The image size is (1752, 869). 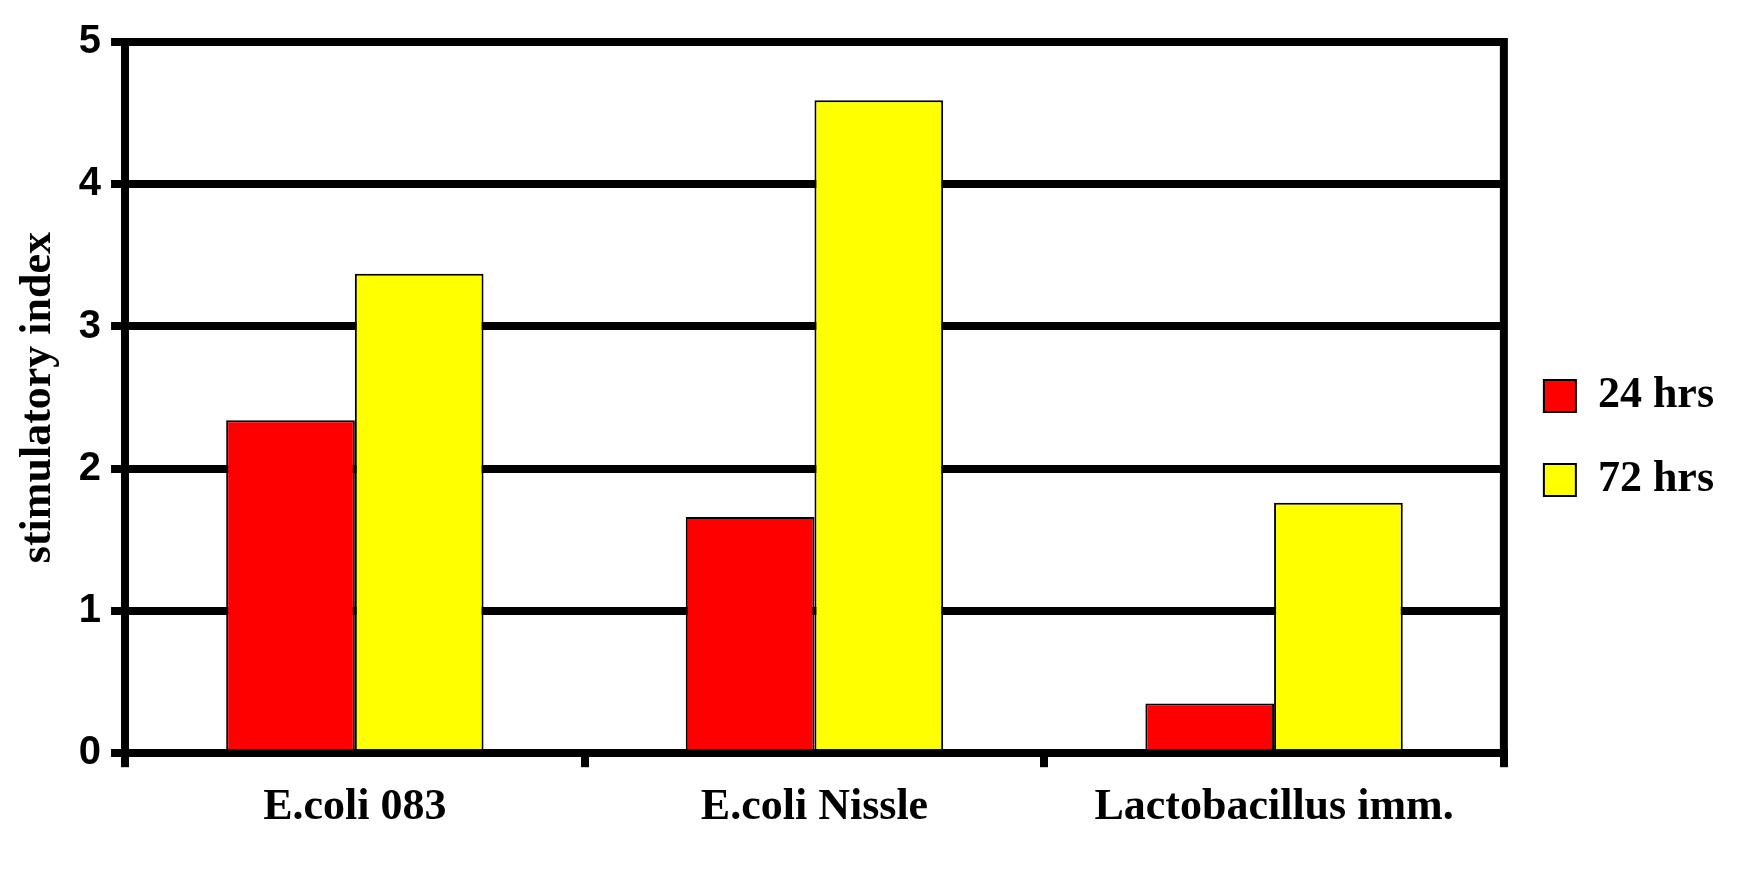 What do you see at coordinates (90, 750) in the screenshot?
I see `y-tick-label: 0` at bounding box center [90, 750].